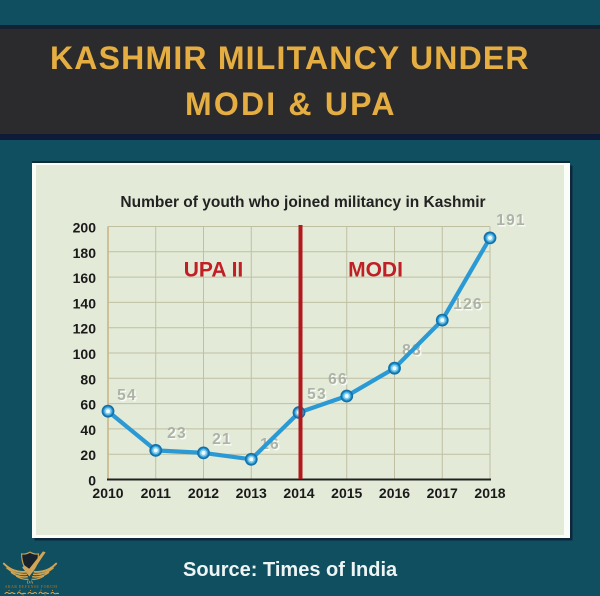  Describe the element at coordinates (346, 493) in the screenshot. I see `svg-text: 2015` at that location.